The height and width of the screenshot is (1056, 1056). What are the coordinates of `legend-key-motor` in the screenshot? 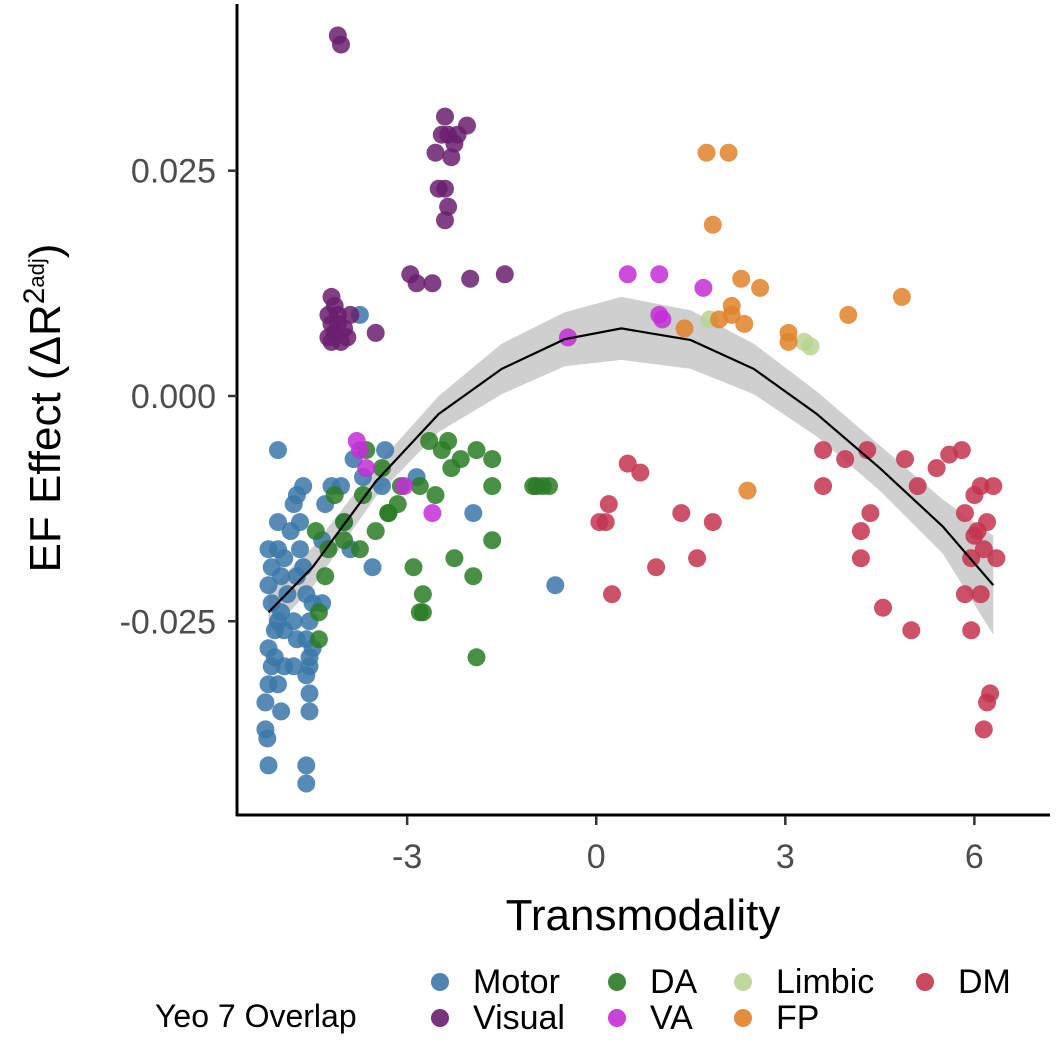 It's located at (440, 982).